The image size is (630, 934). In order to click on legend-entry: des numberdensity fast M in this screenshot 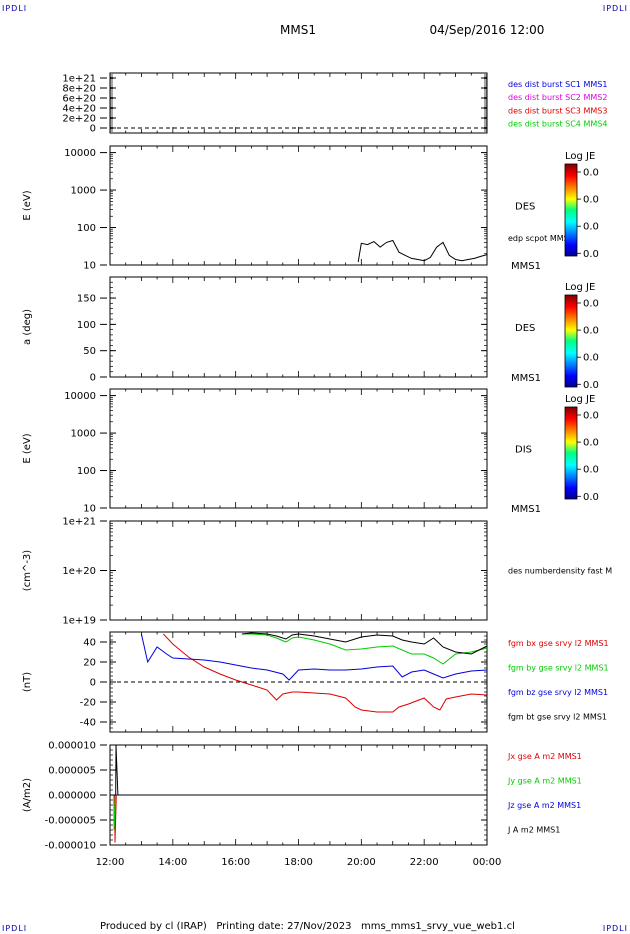, I will do `click(560, 571)`.